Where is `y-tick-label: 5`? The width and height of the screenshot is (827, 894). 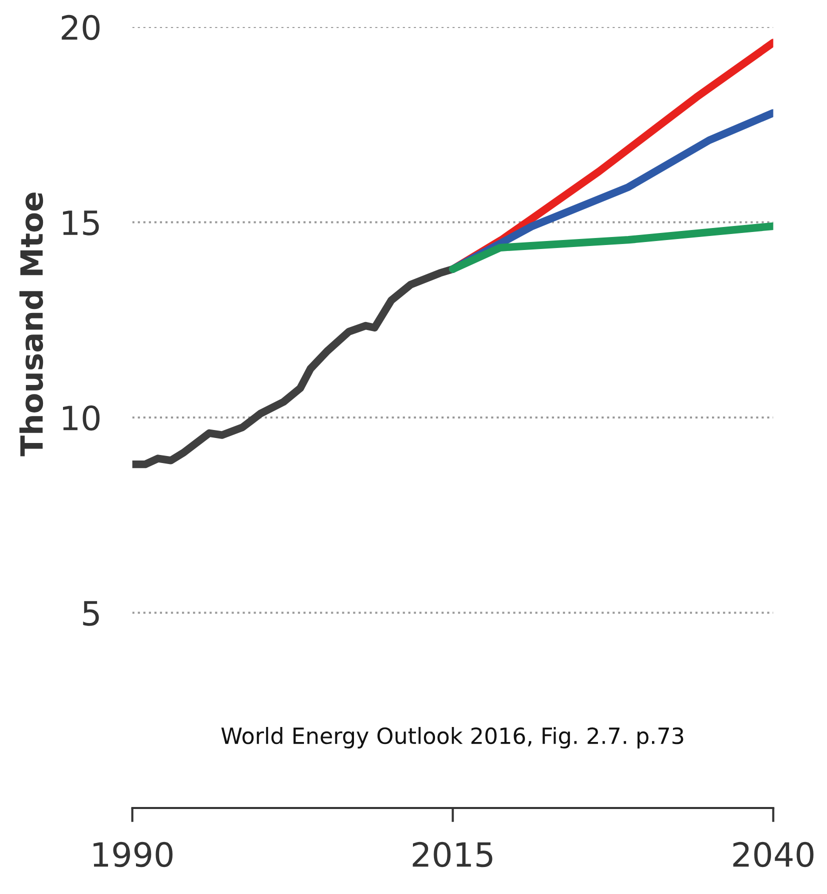
y-tick-label: 5 is located at coordinates (91, 613).